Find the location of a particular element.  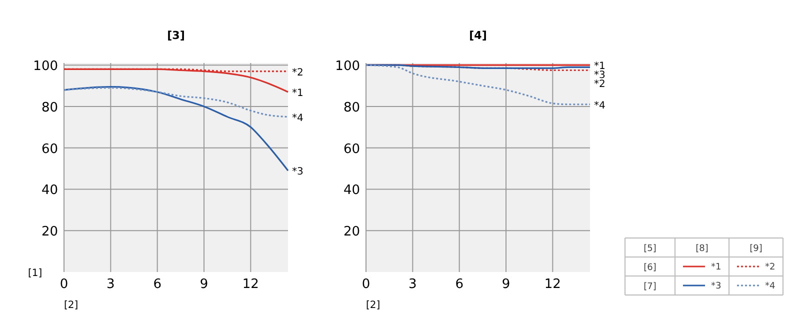

text: [5] is located at coordinates (650, 249).